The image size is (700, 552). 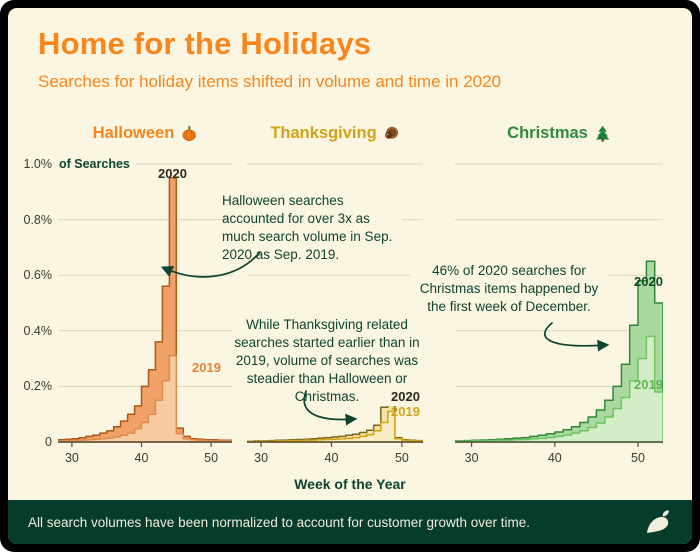 I want to click on x-axis-title: Week of the Year, so click(x=350, y=484).